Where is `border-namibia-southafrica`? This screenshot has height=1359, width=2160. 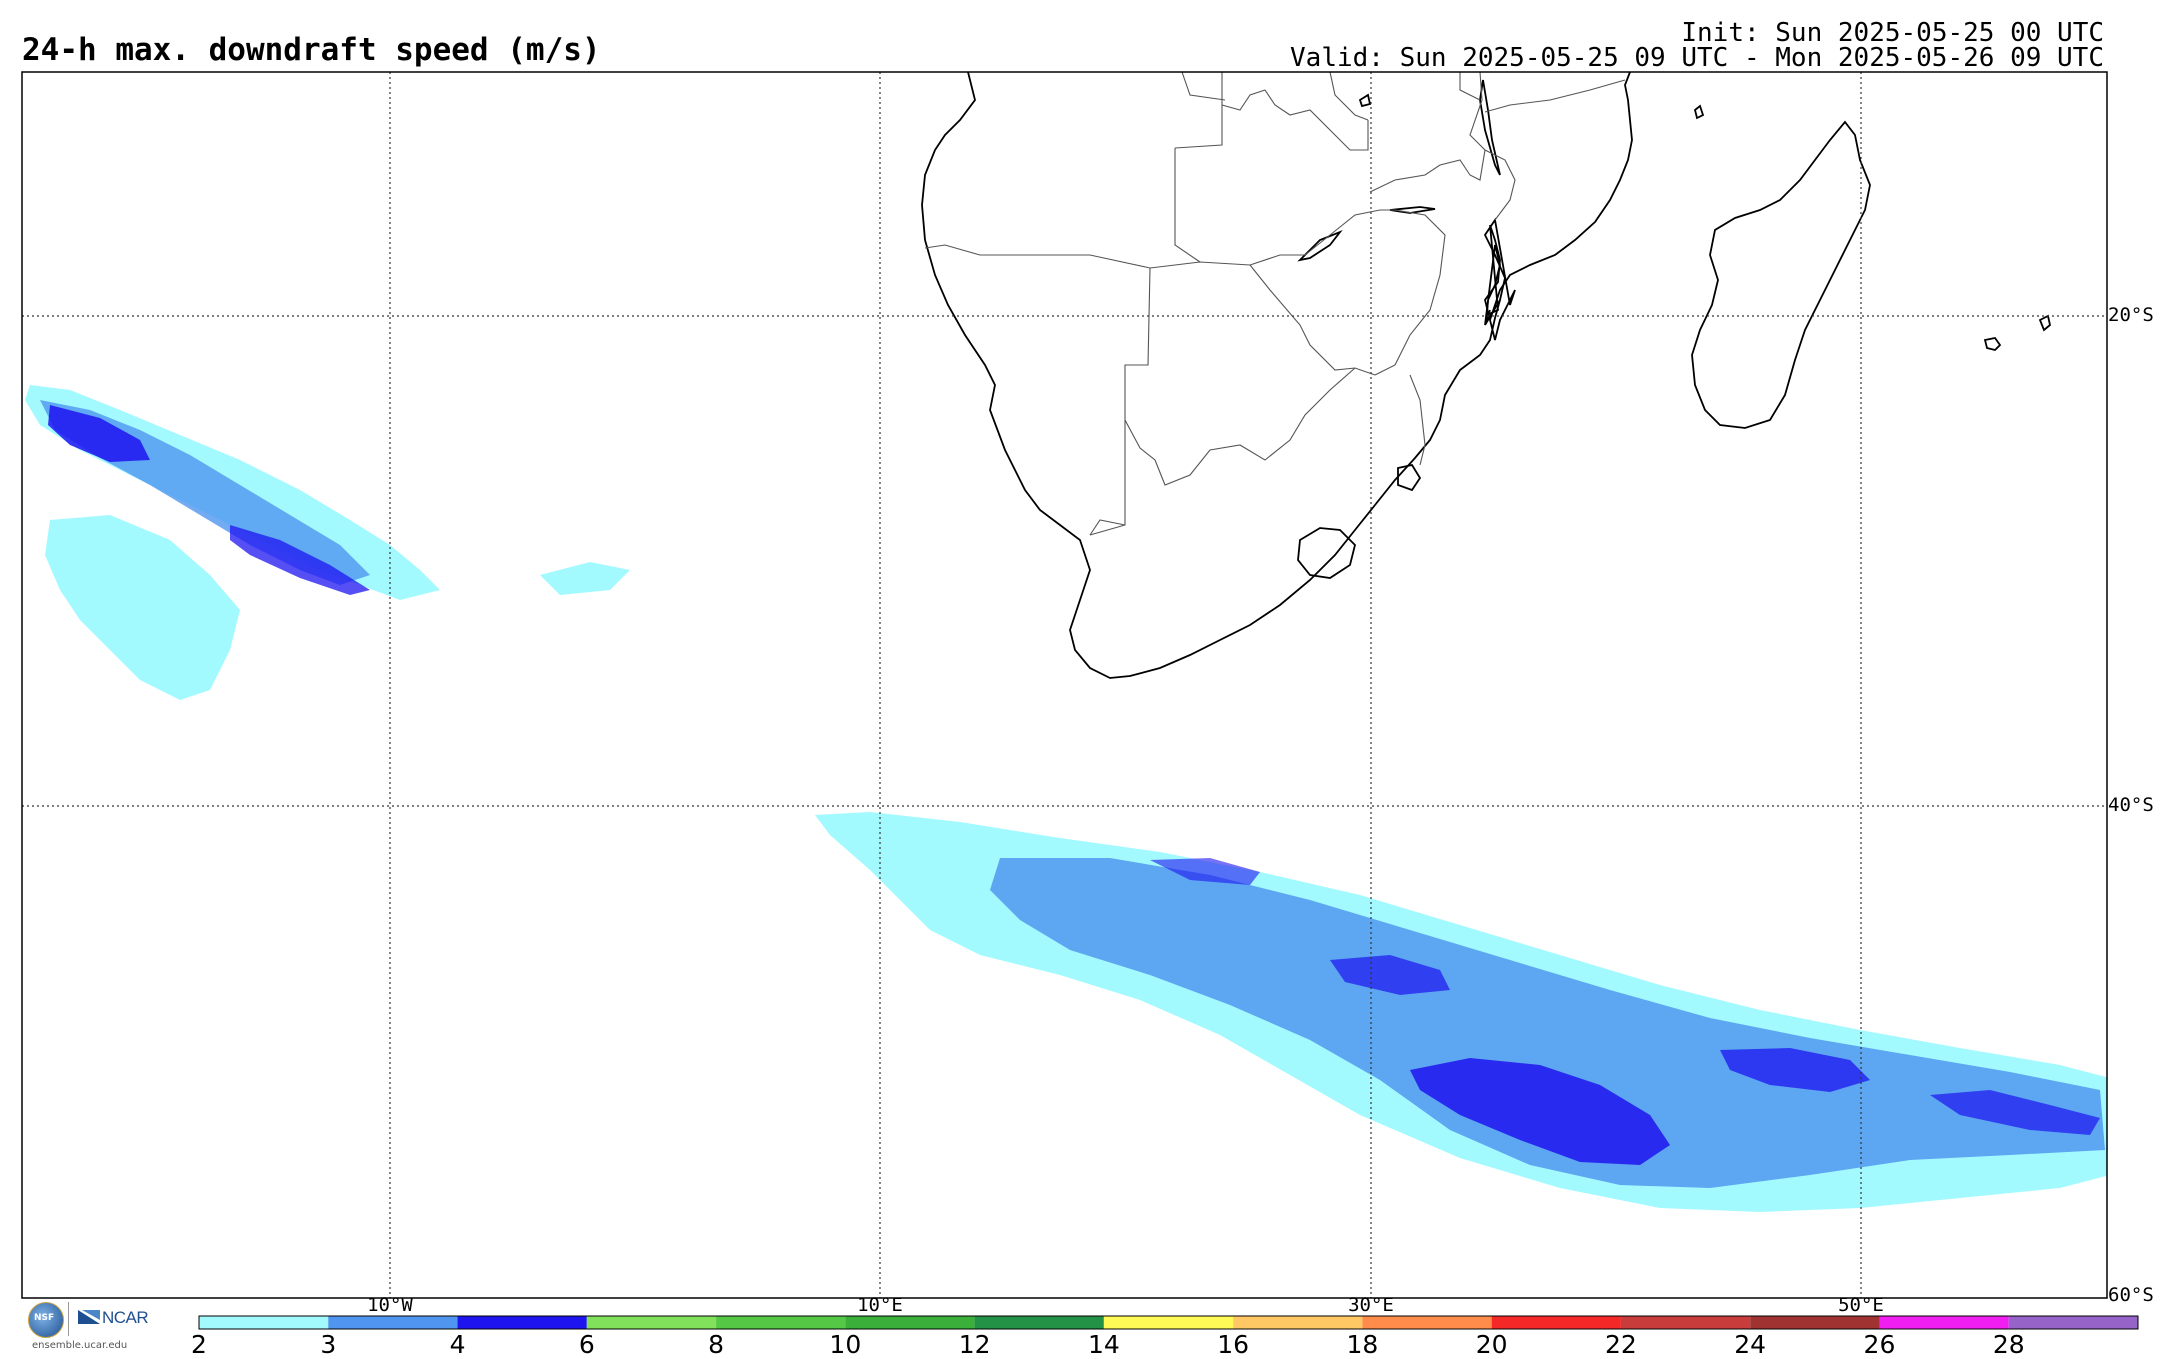
border-namibia-southafrica is located at coordinates (1107, 527).